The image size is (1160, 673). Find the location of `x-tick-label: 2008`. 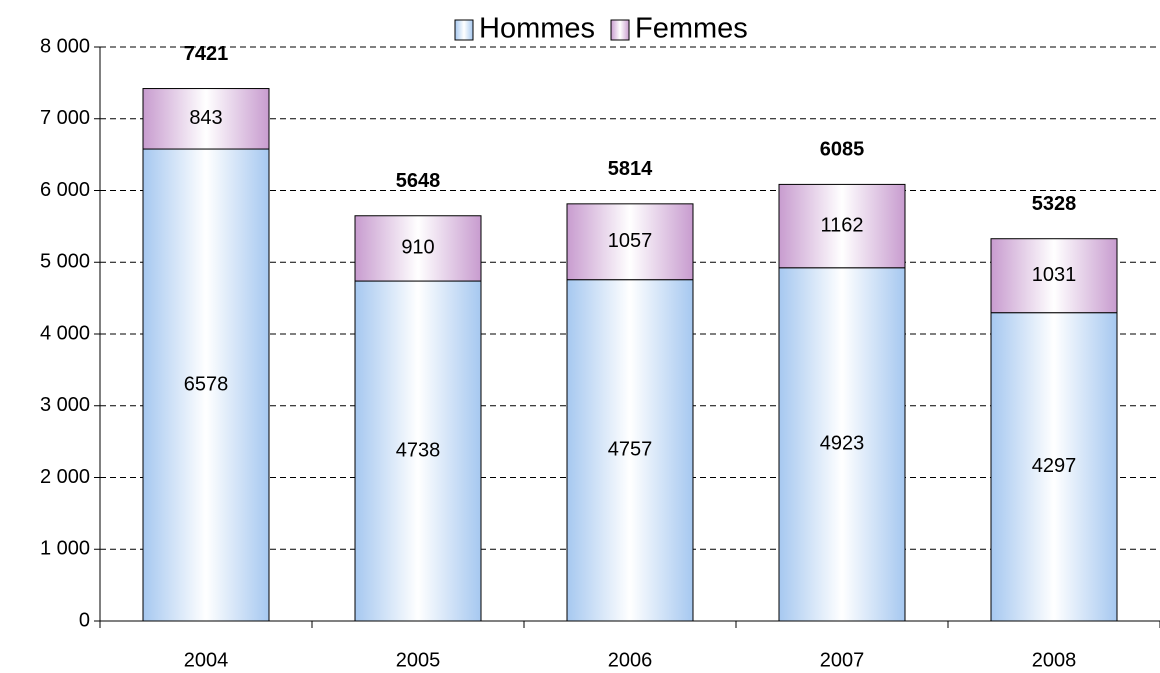

x-tick-label: 2008 is located at coordinates (1054, 660).